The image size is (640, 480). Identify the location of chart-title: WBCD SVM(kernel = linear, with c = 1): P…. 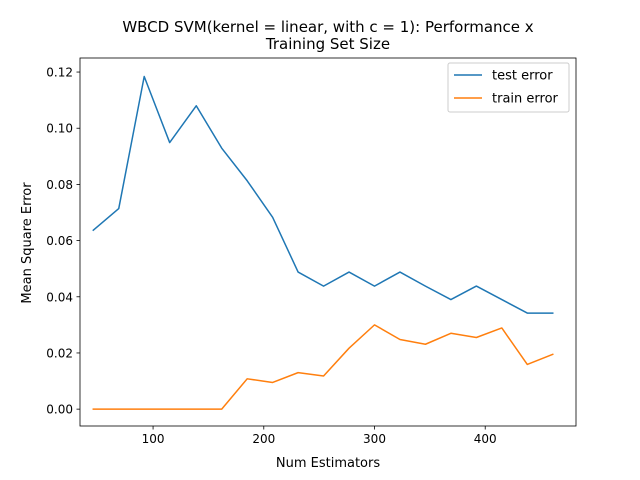
(327, 35).